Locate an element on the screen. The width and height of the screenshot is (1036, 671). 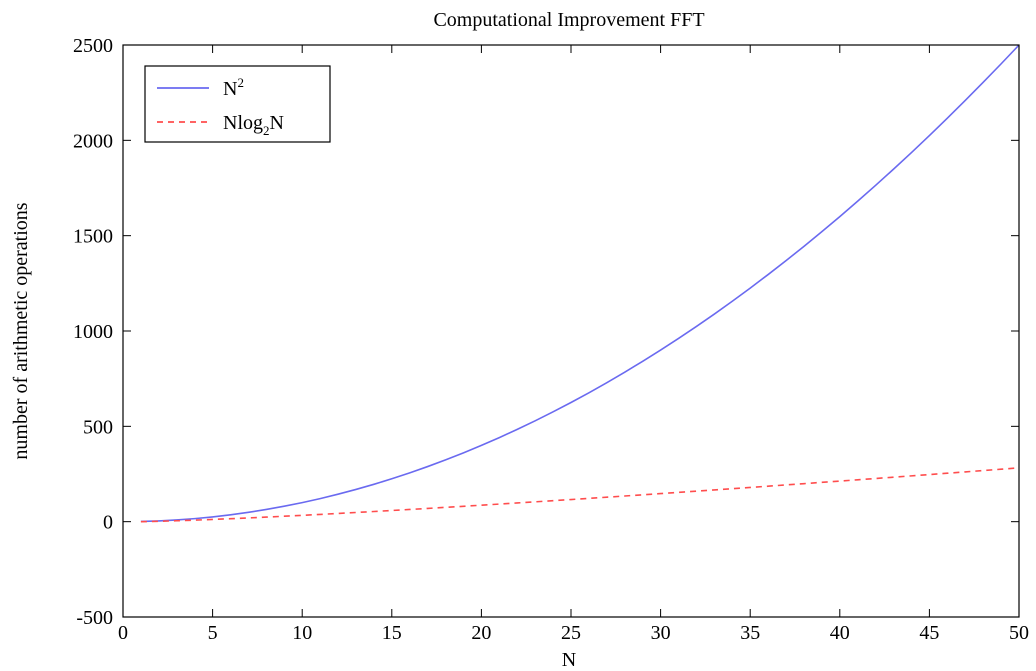
x-tick-label: 15 is located at coordinates (392, 633).